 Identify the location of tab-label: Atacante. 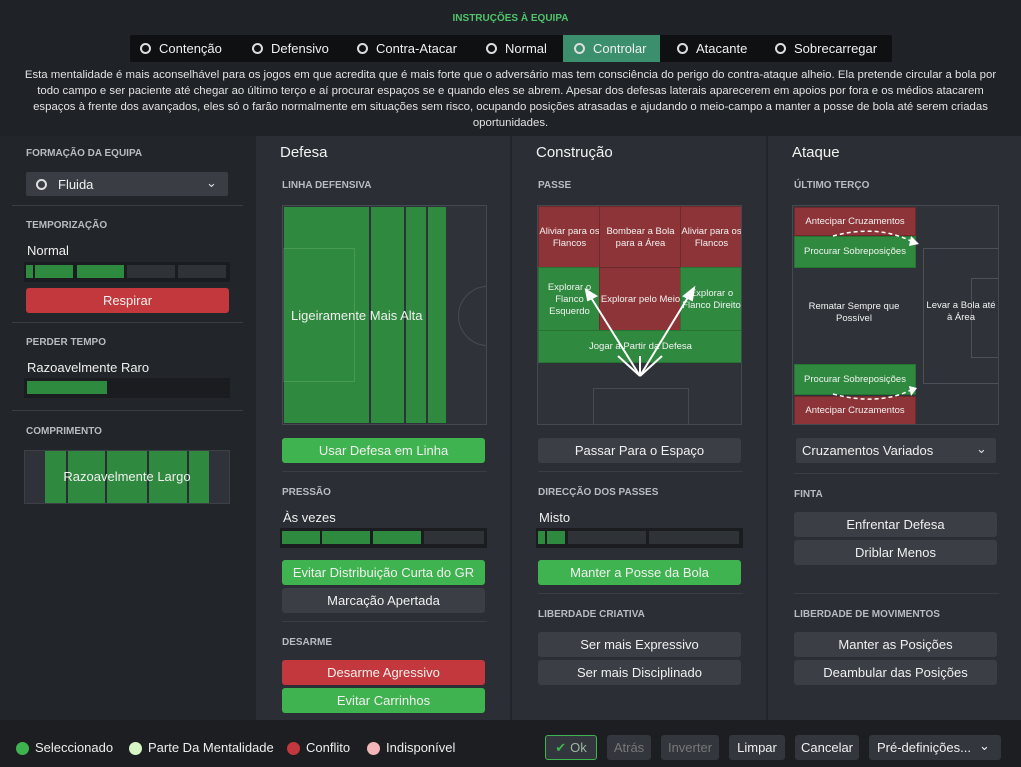
(722, 48).